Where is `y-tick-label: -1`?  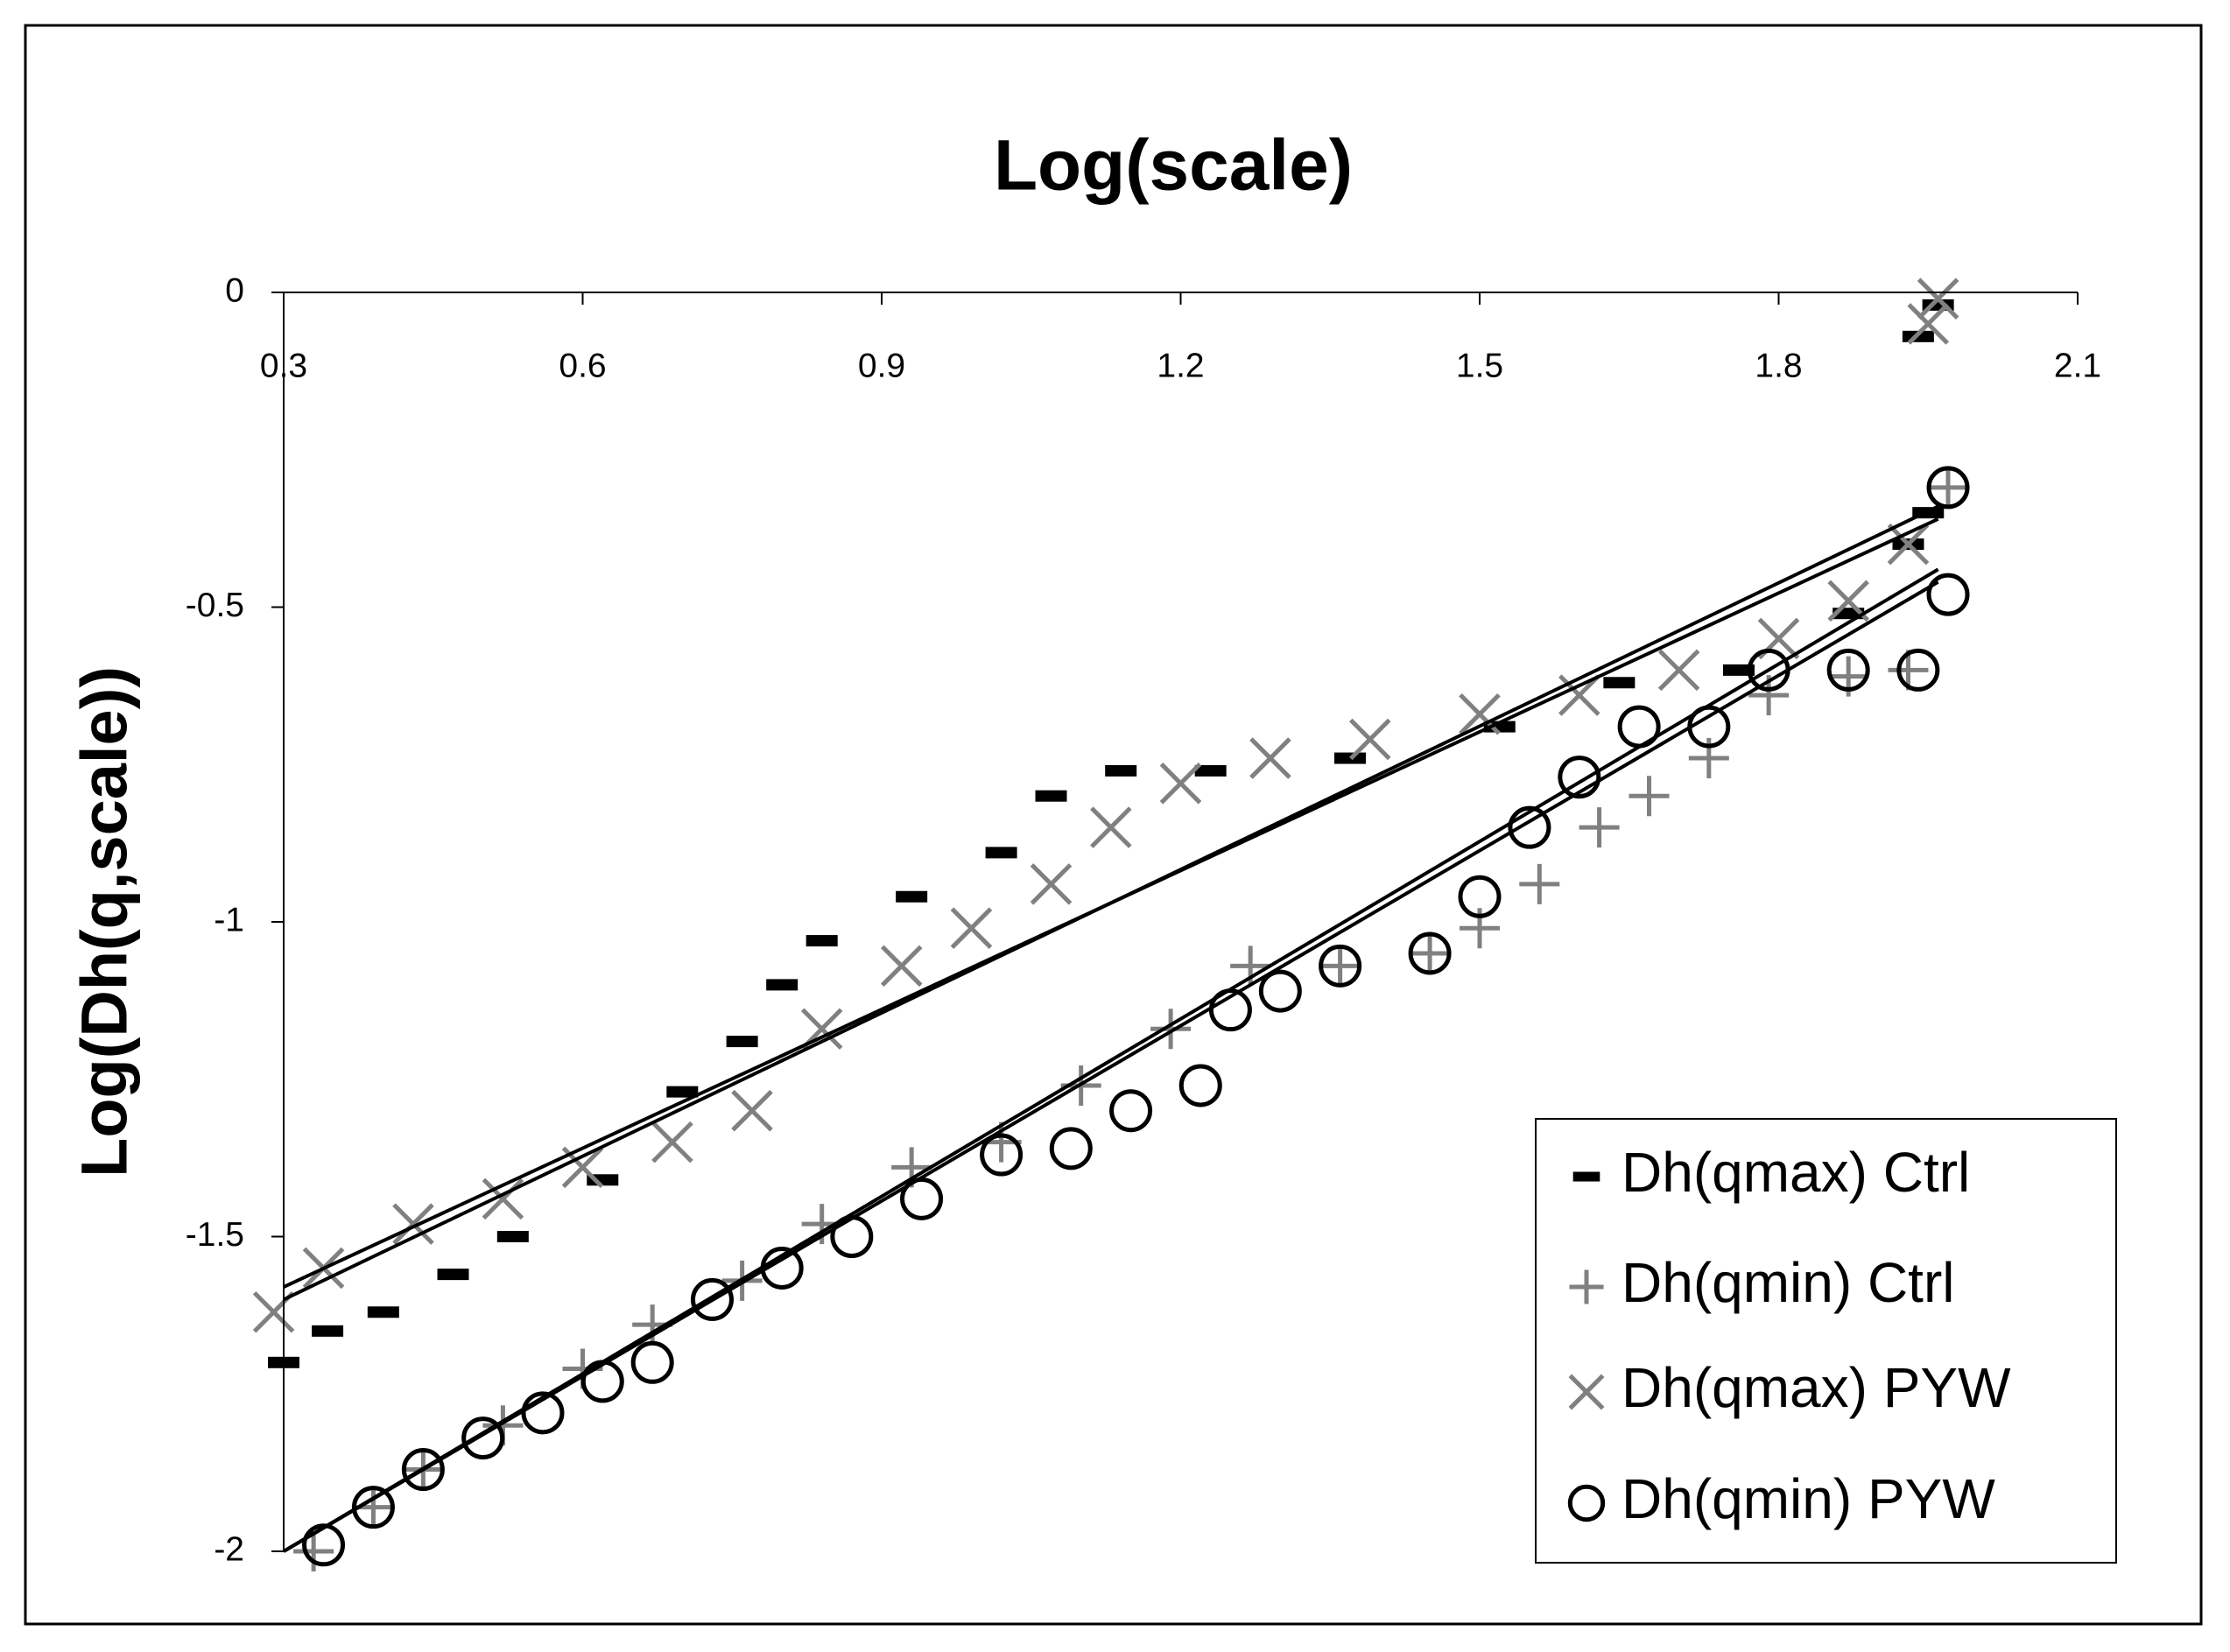 y-tick-label: -1 is located at coordinates (229, 919).